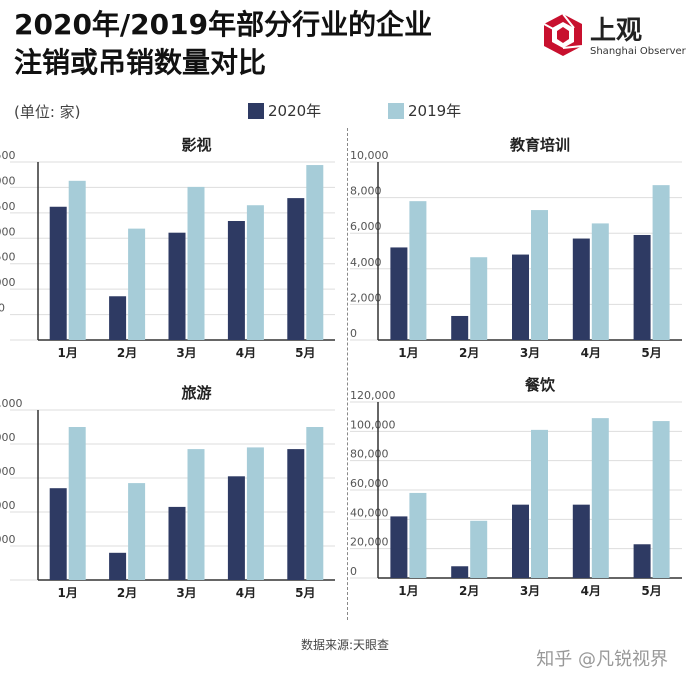  What do you see at coordinates (373, 424) in the screenshot?
I see `y-tick-label: 100,000` at bounding box center [373, 424].